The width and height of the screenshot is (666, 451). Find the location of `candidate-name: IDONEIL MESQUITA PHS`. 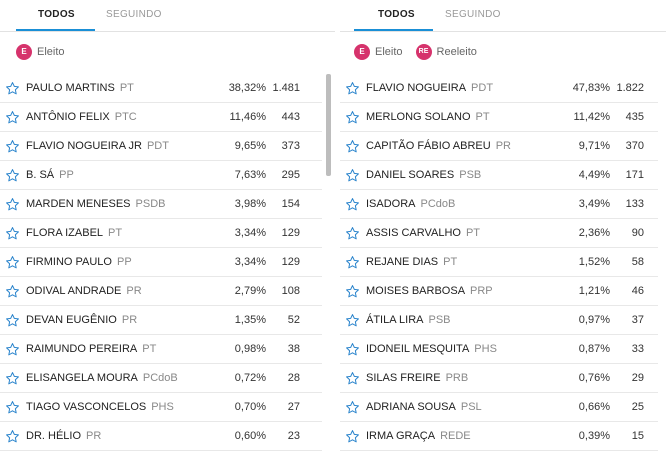

candidate-name: IDONEIL MESQUITA PHS is located at coordinates (431, 349).